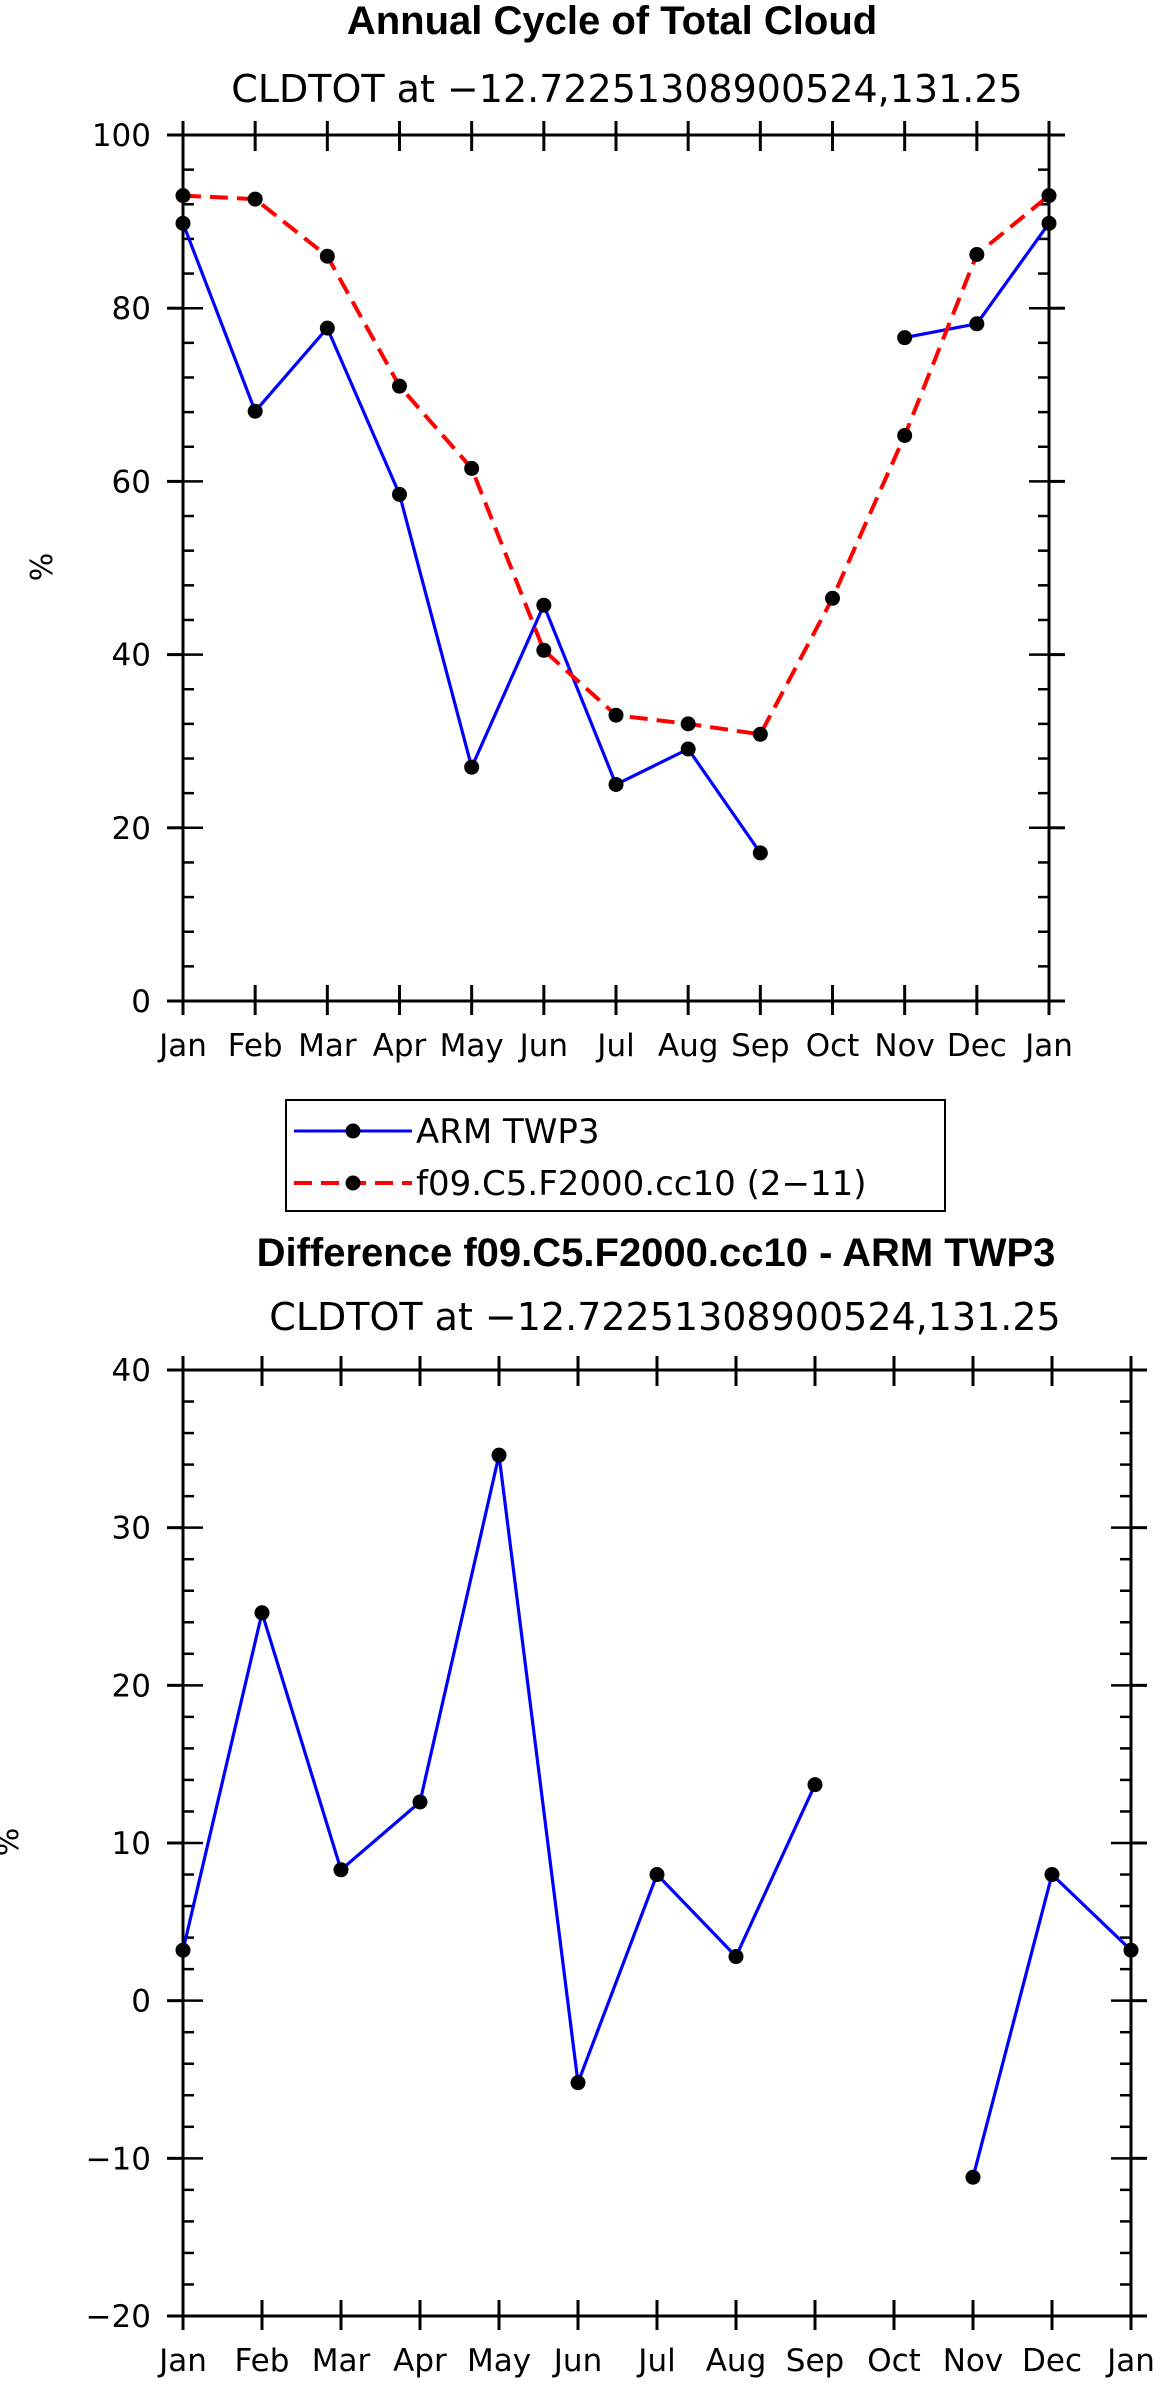  I want to click on chart1-x-tick-label: Jul, so click(614, 1046).